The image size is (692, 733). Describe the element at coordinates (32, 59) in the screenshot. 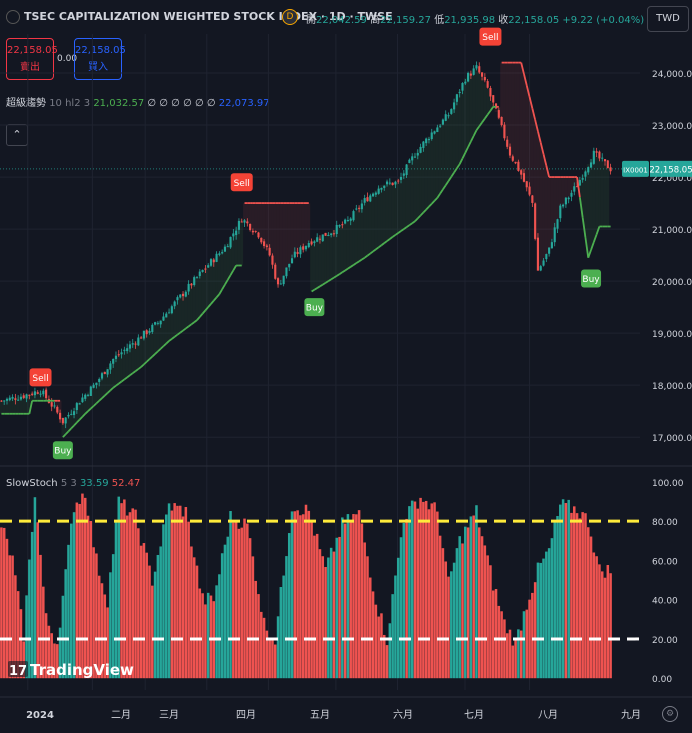

I see `sell-button: 22,158.05 賣出` at that location.